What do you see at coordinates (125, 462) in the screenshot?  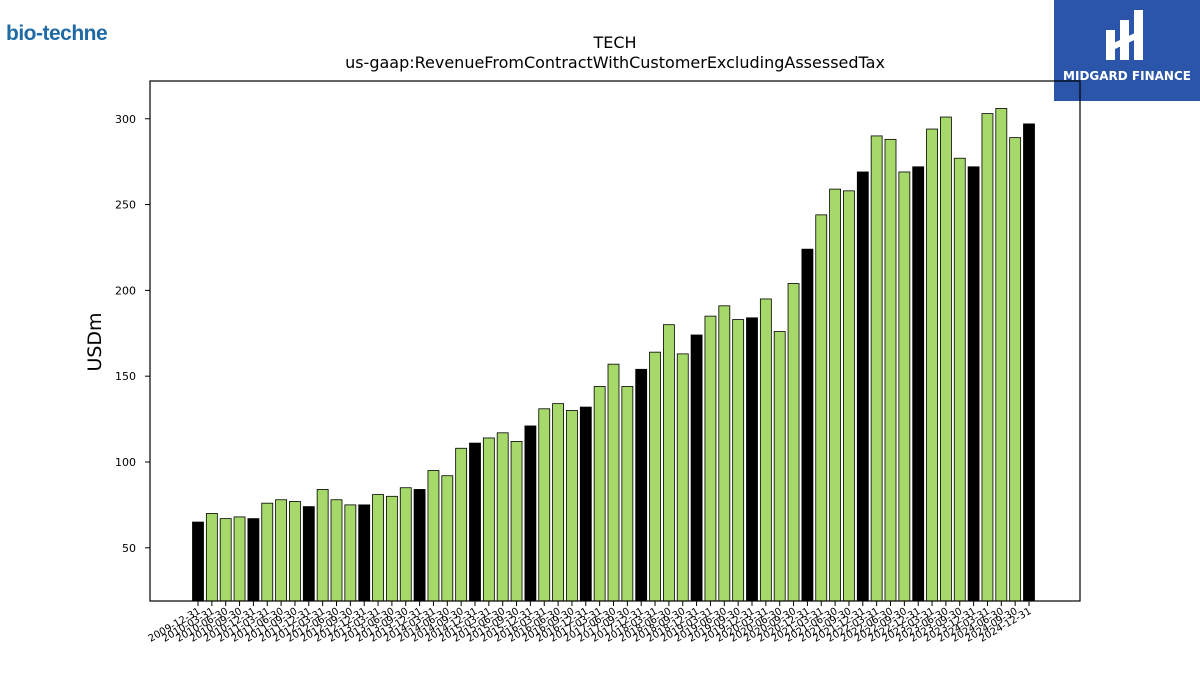 I see `y-tick-label: 100` at bounding box center [125, 462].